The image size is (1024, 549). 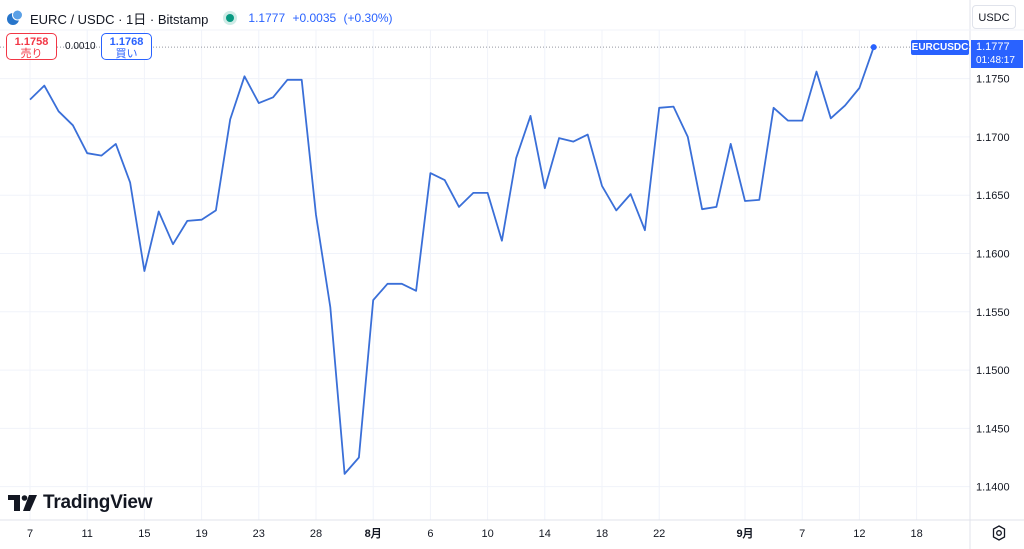 What do you see at coordinates (859, 534) in the screenshot?
I see `x-tick-label: 12` at bounding box center [859, 534].